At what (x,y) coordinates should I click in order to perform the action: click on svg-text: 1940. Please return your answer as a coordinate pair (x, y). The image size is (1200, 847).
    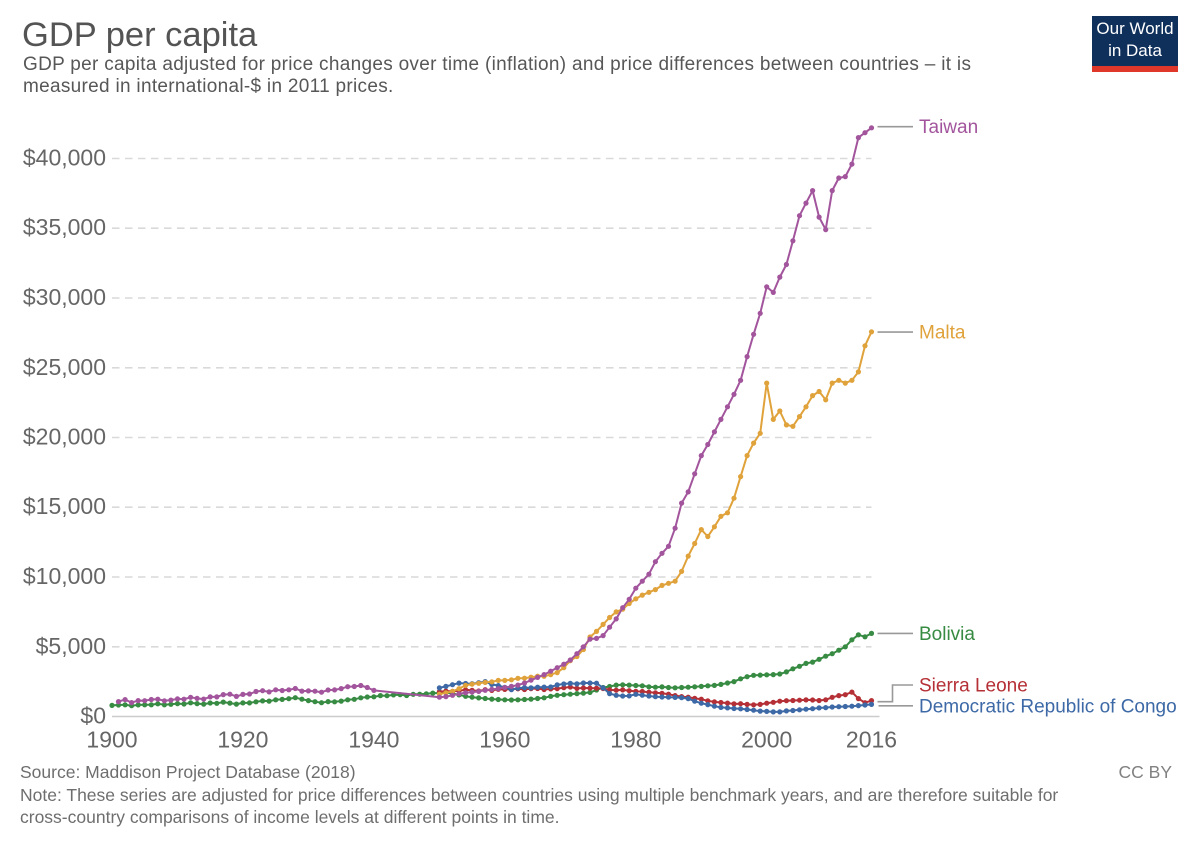
    Looking at the image, I should click on (373, 740).